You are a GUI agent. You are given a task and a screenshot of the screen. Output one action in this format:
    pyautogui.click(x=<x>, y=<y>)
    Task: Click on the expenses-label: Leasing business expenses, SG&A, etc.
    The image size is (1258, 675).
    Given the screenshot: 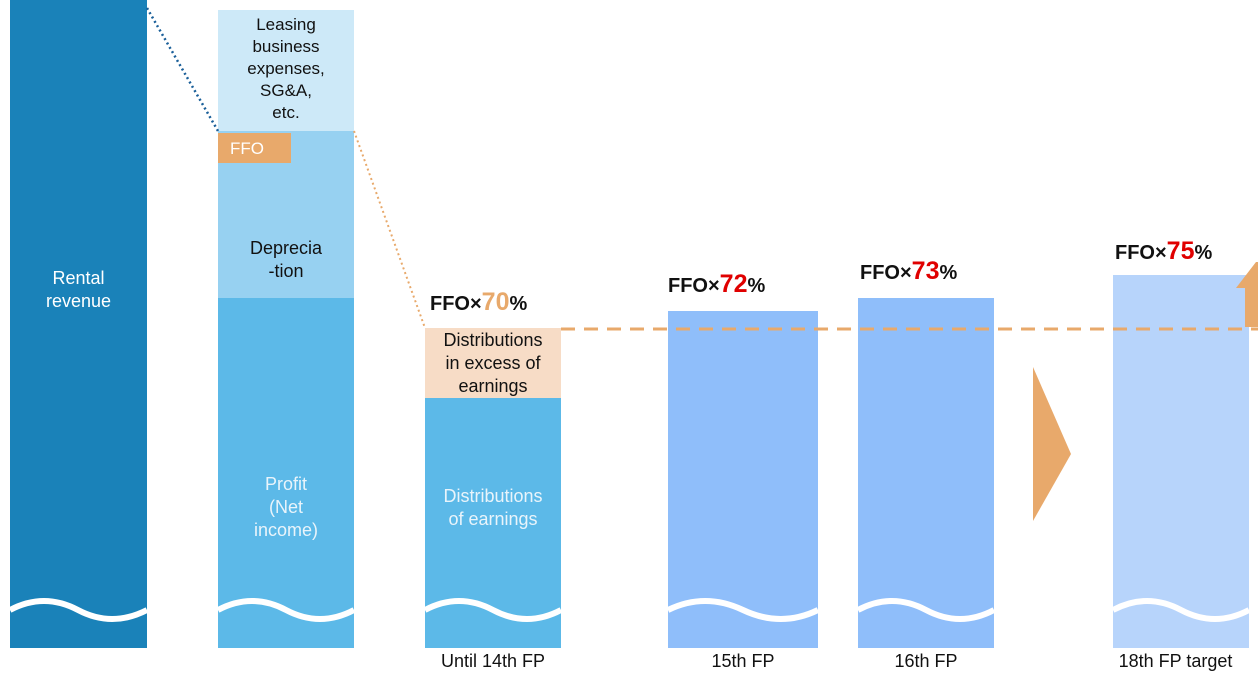 What is the action you would take?
    pyautogui.click(x=286, y=68)
    